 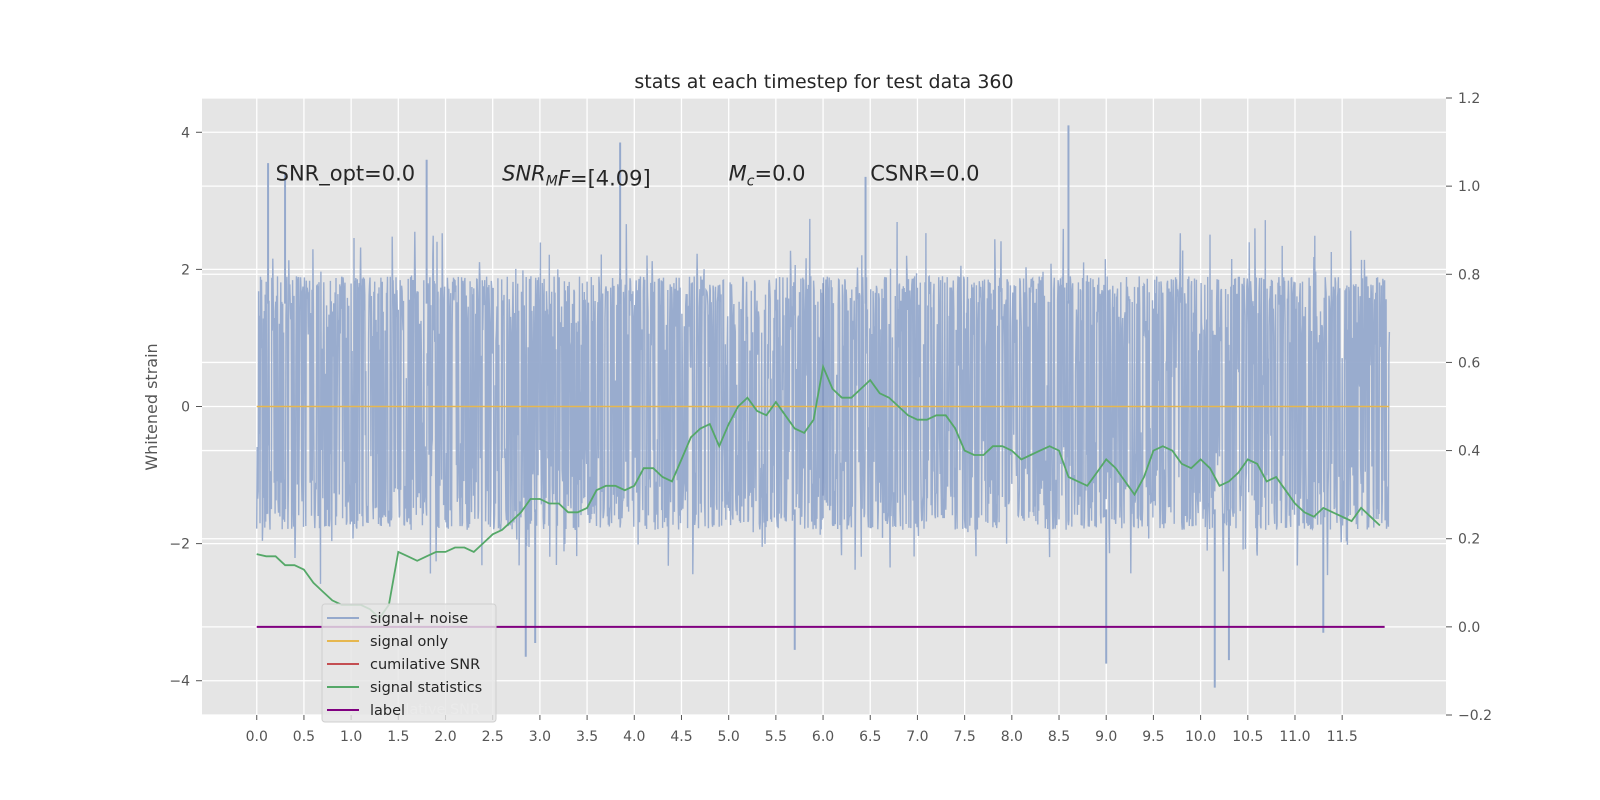 I want to click on y-axis-ticks: 4 2 0 −2 −4, so click(x=185, y=407).